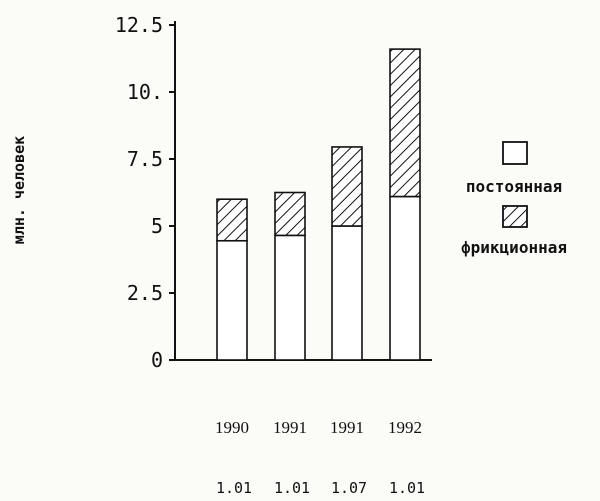  I want to click on y-tick-label: 0, so click(157, 360).